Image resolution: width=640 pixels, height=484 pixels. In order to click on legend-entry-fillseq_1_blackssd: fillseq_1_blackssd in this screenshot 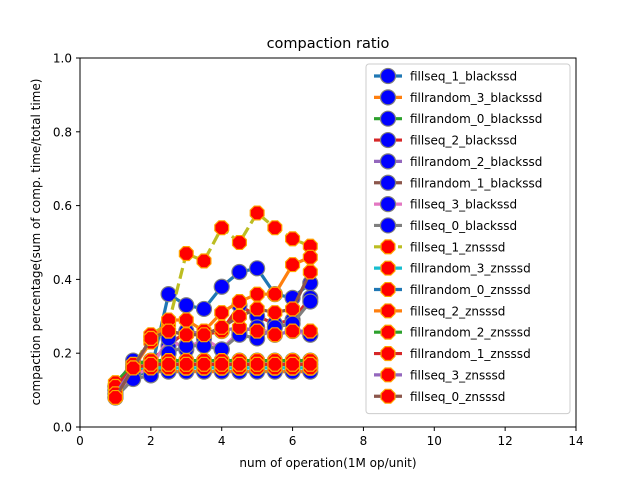, I will do `click(445, 76)`.